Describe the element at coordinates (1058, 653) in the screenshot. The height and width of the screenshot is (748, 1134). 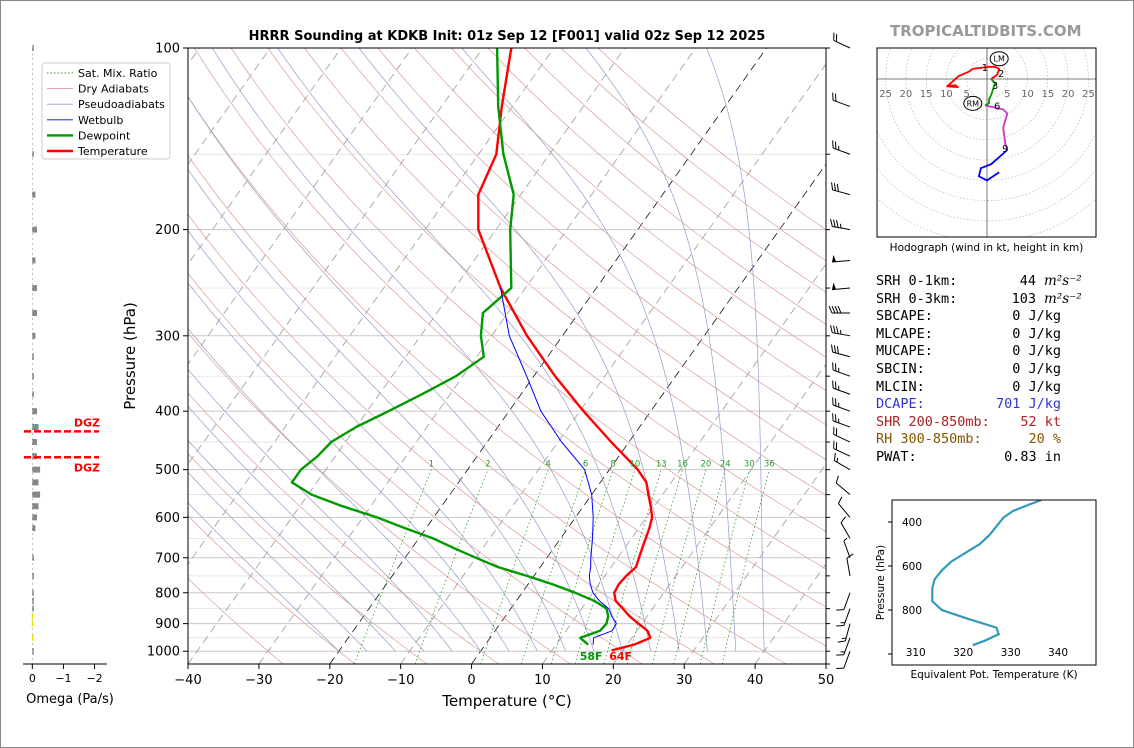
I see `thetae-x-tick-label: 340` at that location.